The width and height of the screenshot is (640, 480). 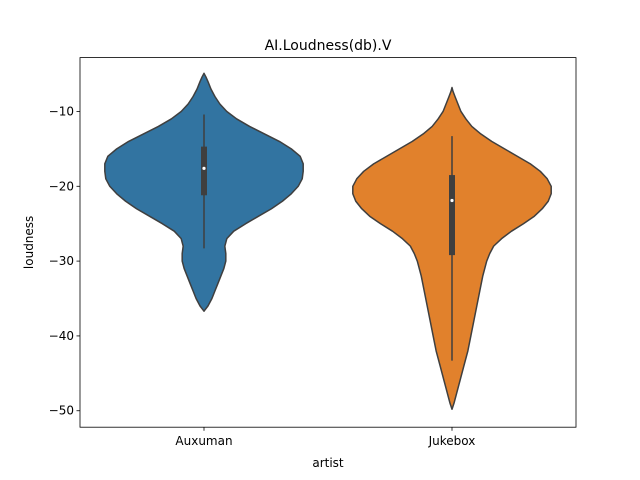 What do you see at coordinates (61, 336) in the screenshot?
I see `y-tick-label: −40` at bounding box center [61, 336].